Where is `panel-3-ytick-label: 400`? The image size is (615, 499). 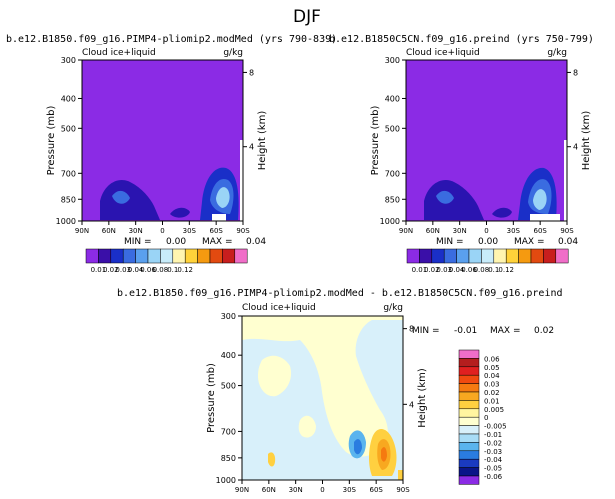
panel-3-ytick-label: 400 is located at coordinates (228, 355).